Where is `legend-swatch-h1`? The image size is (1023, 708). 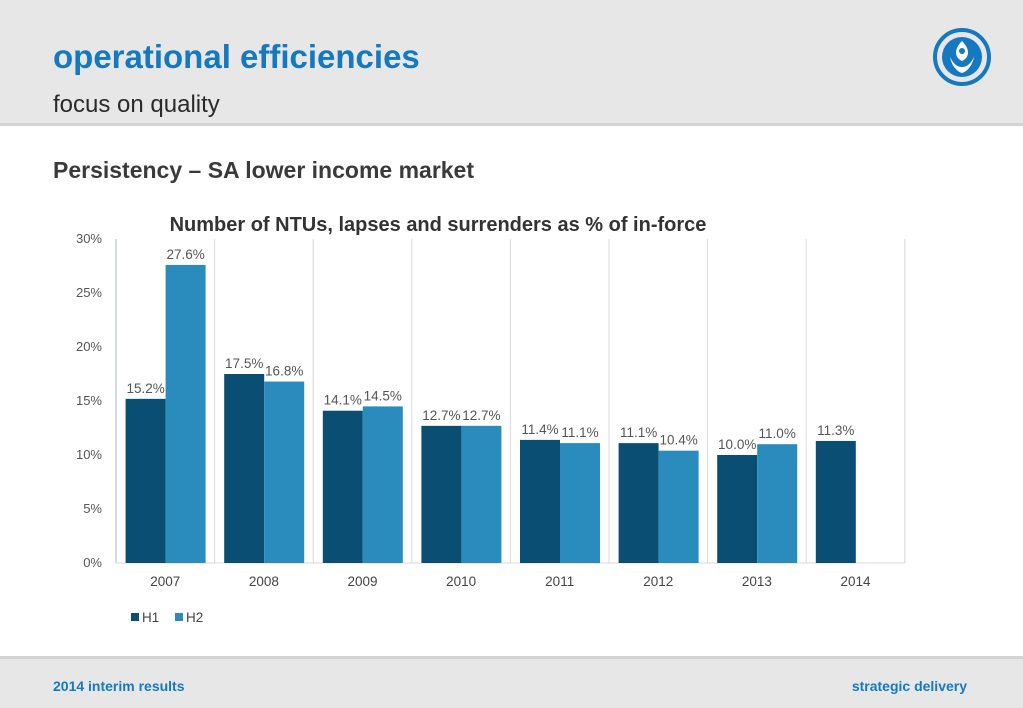
legend-swatch-h1 is located at coordinates (135, 617).